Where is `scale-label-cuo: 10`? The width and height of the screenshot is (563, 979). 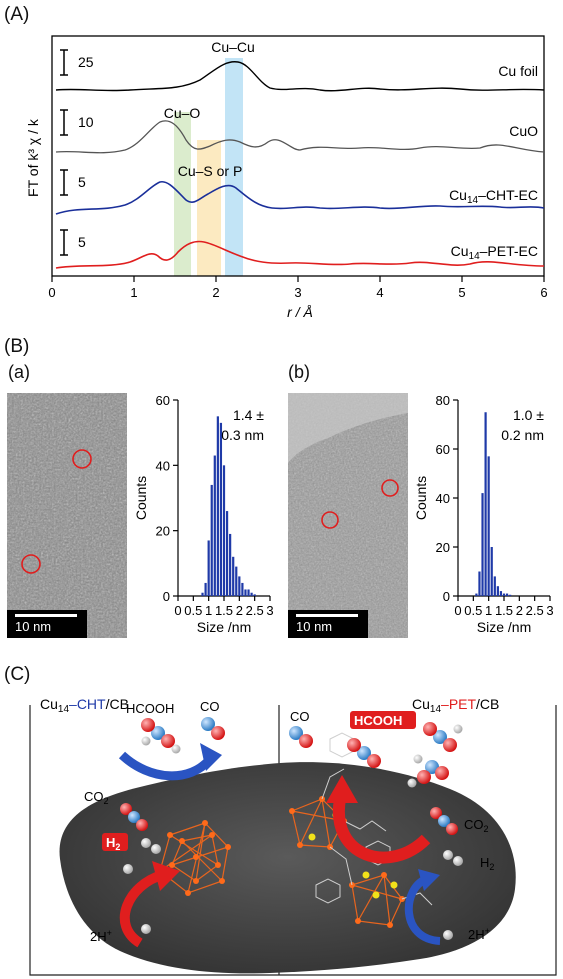
scale-label-cuo: 10 is located at coordinates (86, 122).